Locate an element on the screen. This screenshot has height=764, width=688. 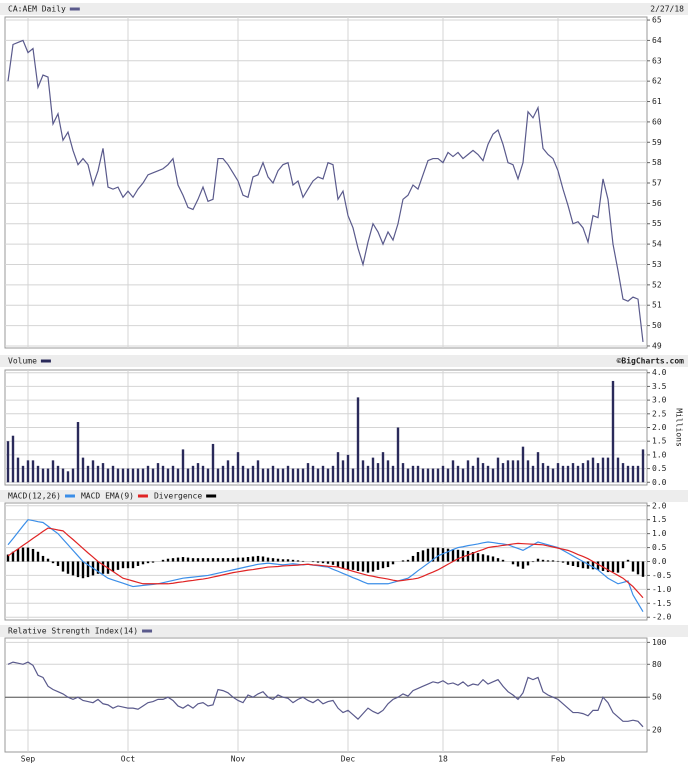
price-line is located at coordinates (325, 694).